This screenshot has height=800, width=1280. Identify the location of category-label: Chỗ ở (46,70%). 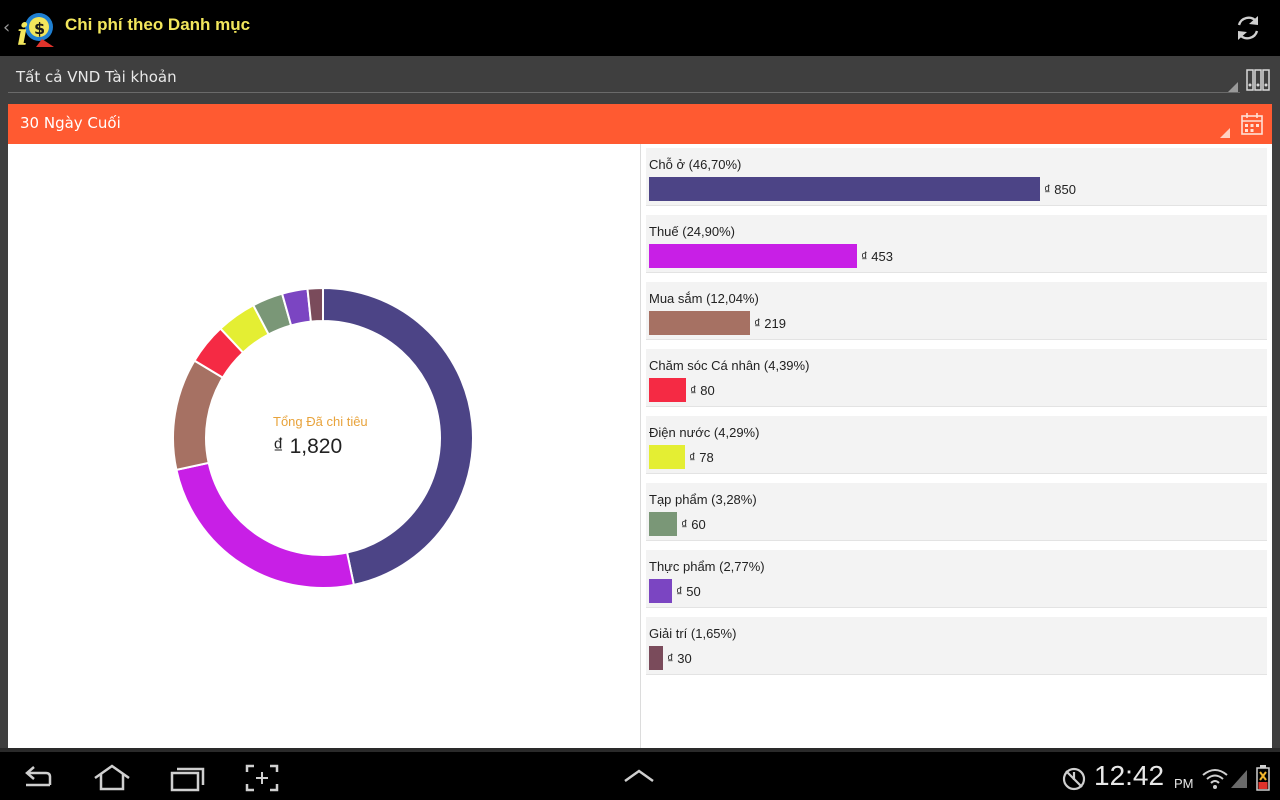
(695, 164).